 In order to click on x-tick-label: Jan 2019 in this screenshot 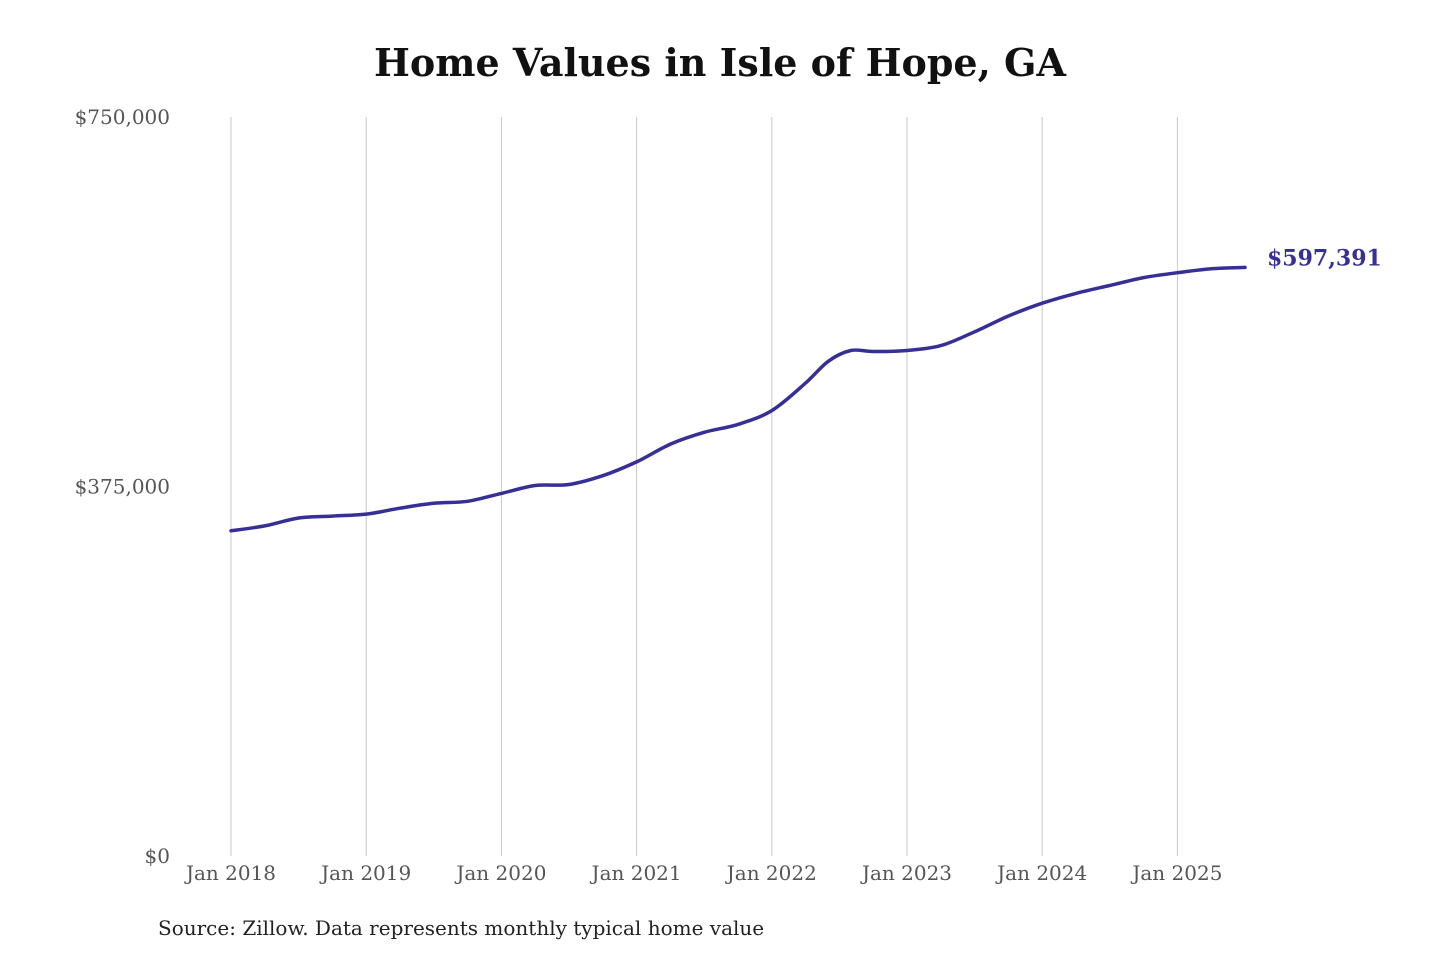, I will do `click(365, 873)`.